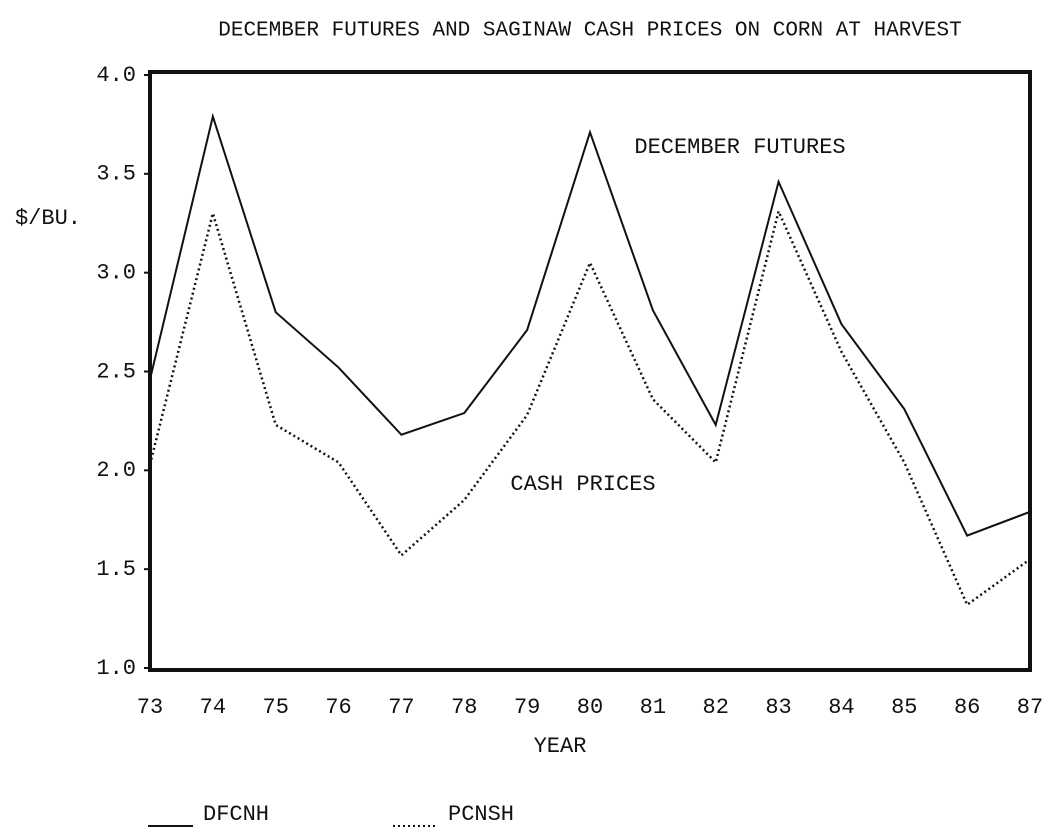 This screenshot has height=834, width=1048. I want to click on x-tick-label: 73, so click(150, 707).